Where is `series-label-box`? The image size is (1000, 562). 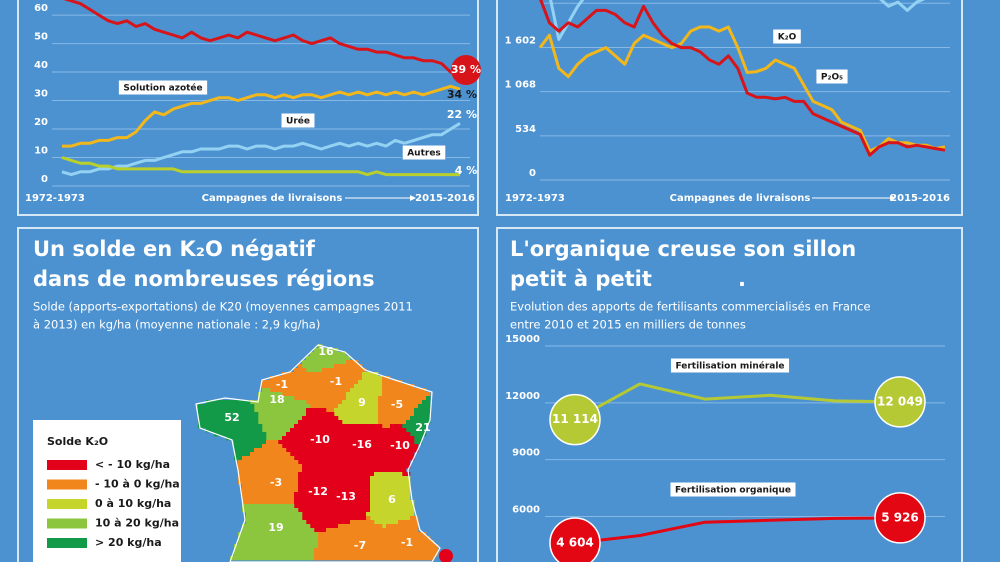
series-label-box is located at coordinates (424, 152).